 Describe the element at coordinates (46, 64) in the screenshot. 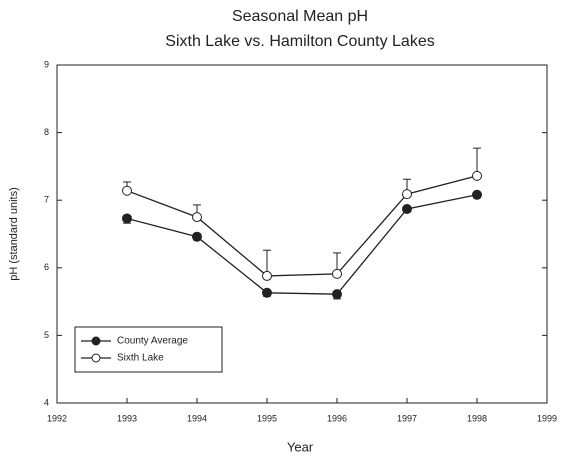

I see `y-tick-label: 9` at that location.